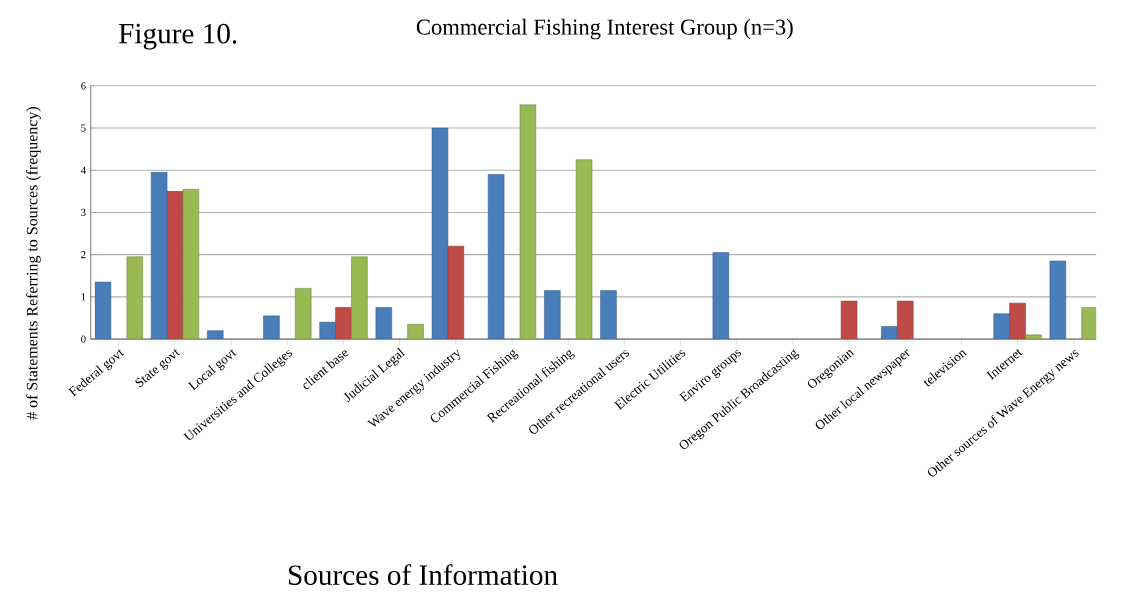 The image size is (1148, 600). What do you see at coordinates (158, 368) in the screenshot?
I see `x-tick-label: State govt` at bounding box center [158, 368].